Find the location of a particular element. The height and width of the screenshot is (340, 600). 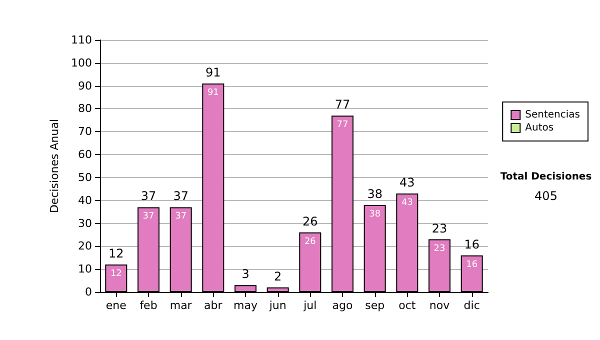

data-label: 38 is located at coordinates (375, 214).